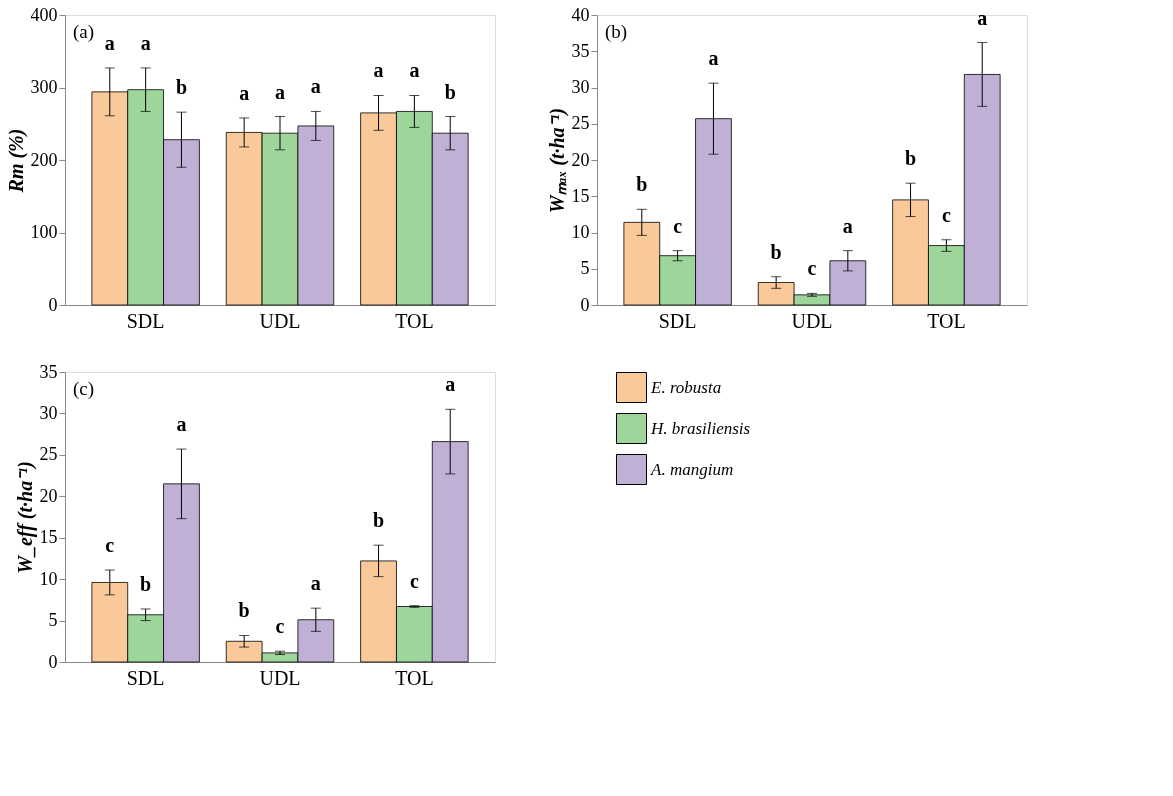 This screenshot has height=796, width=1173. What do you see at coordinates (84, 32) in the screenshot?
I see `annotation: (a)` at bounding box center [84, 32].